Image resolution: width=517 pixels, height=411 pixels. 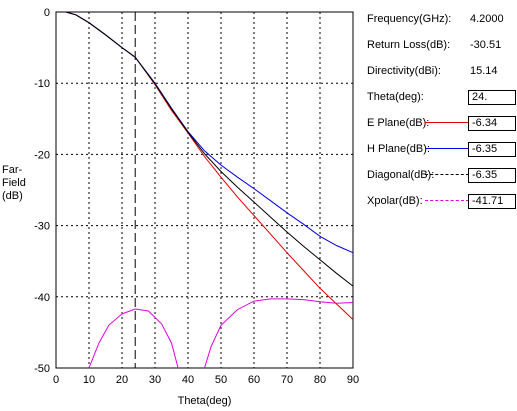 What do you see at coordinates (492, 97) in the screenshot?
I see `theta-field: 24.` at bounding box center [492, 97].